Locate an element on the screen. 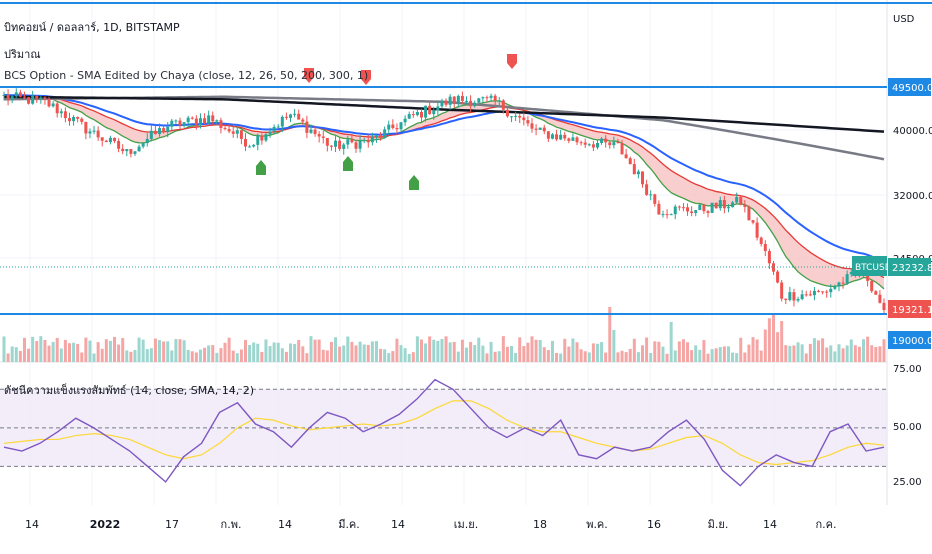  sell-signal-marker is located at coordinates (512, 61).